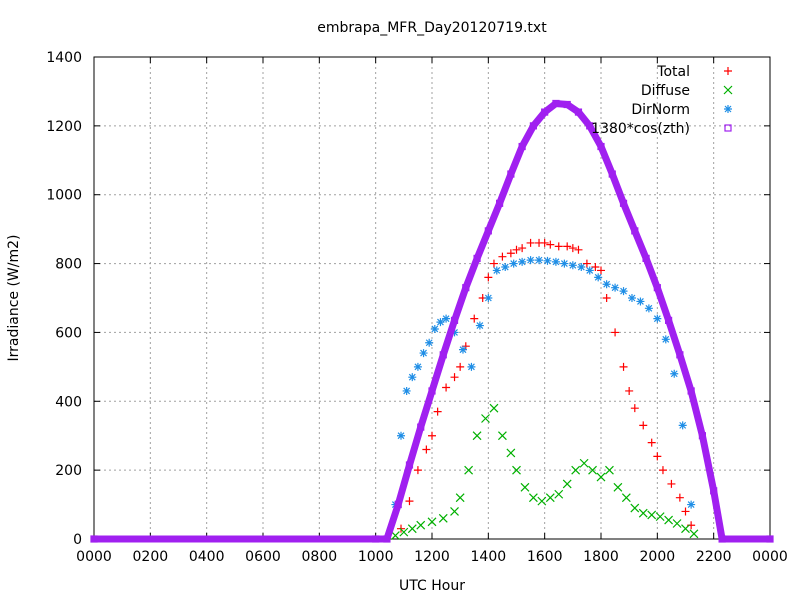 Image resolution: width=800 pixels, height=600 pixels. I want to click on x-tick-label: 0600, so click(263, 557).